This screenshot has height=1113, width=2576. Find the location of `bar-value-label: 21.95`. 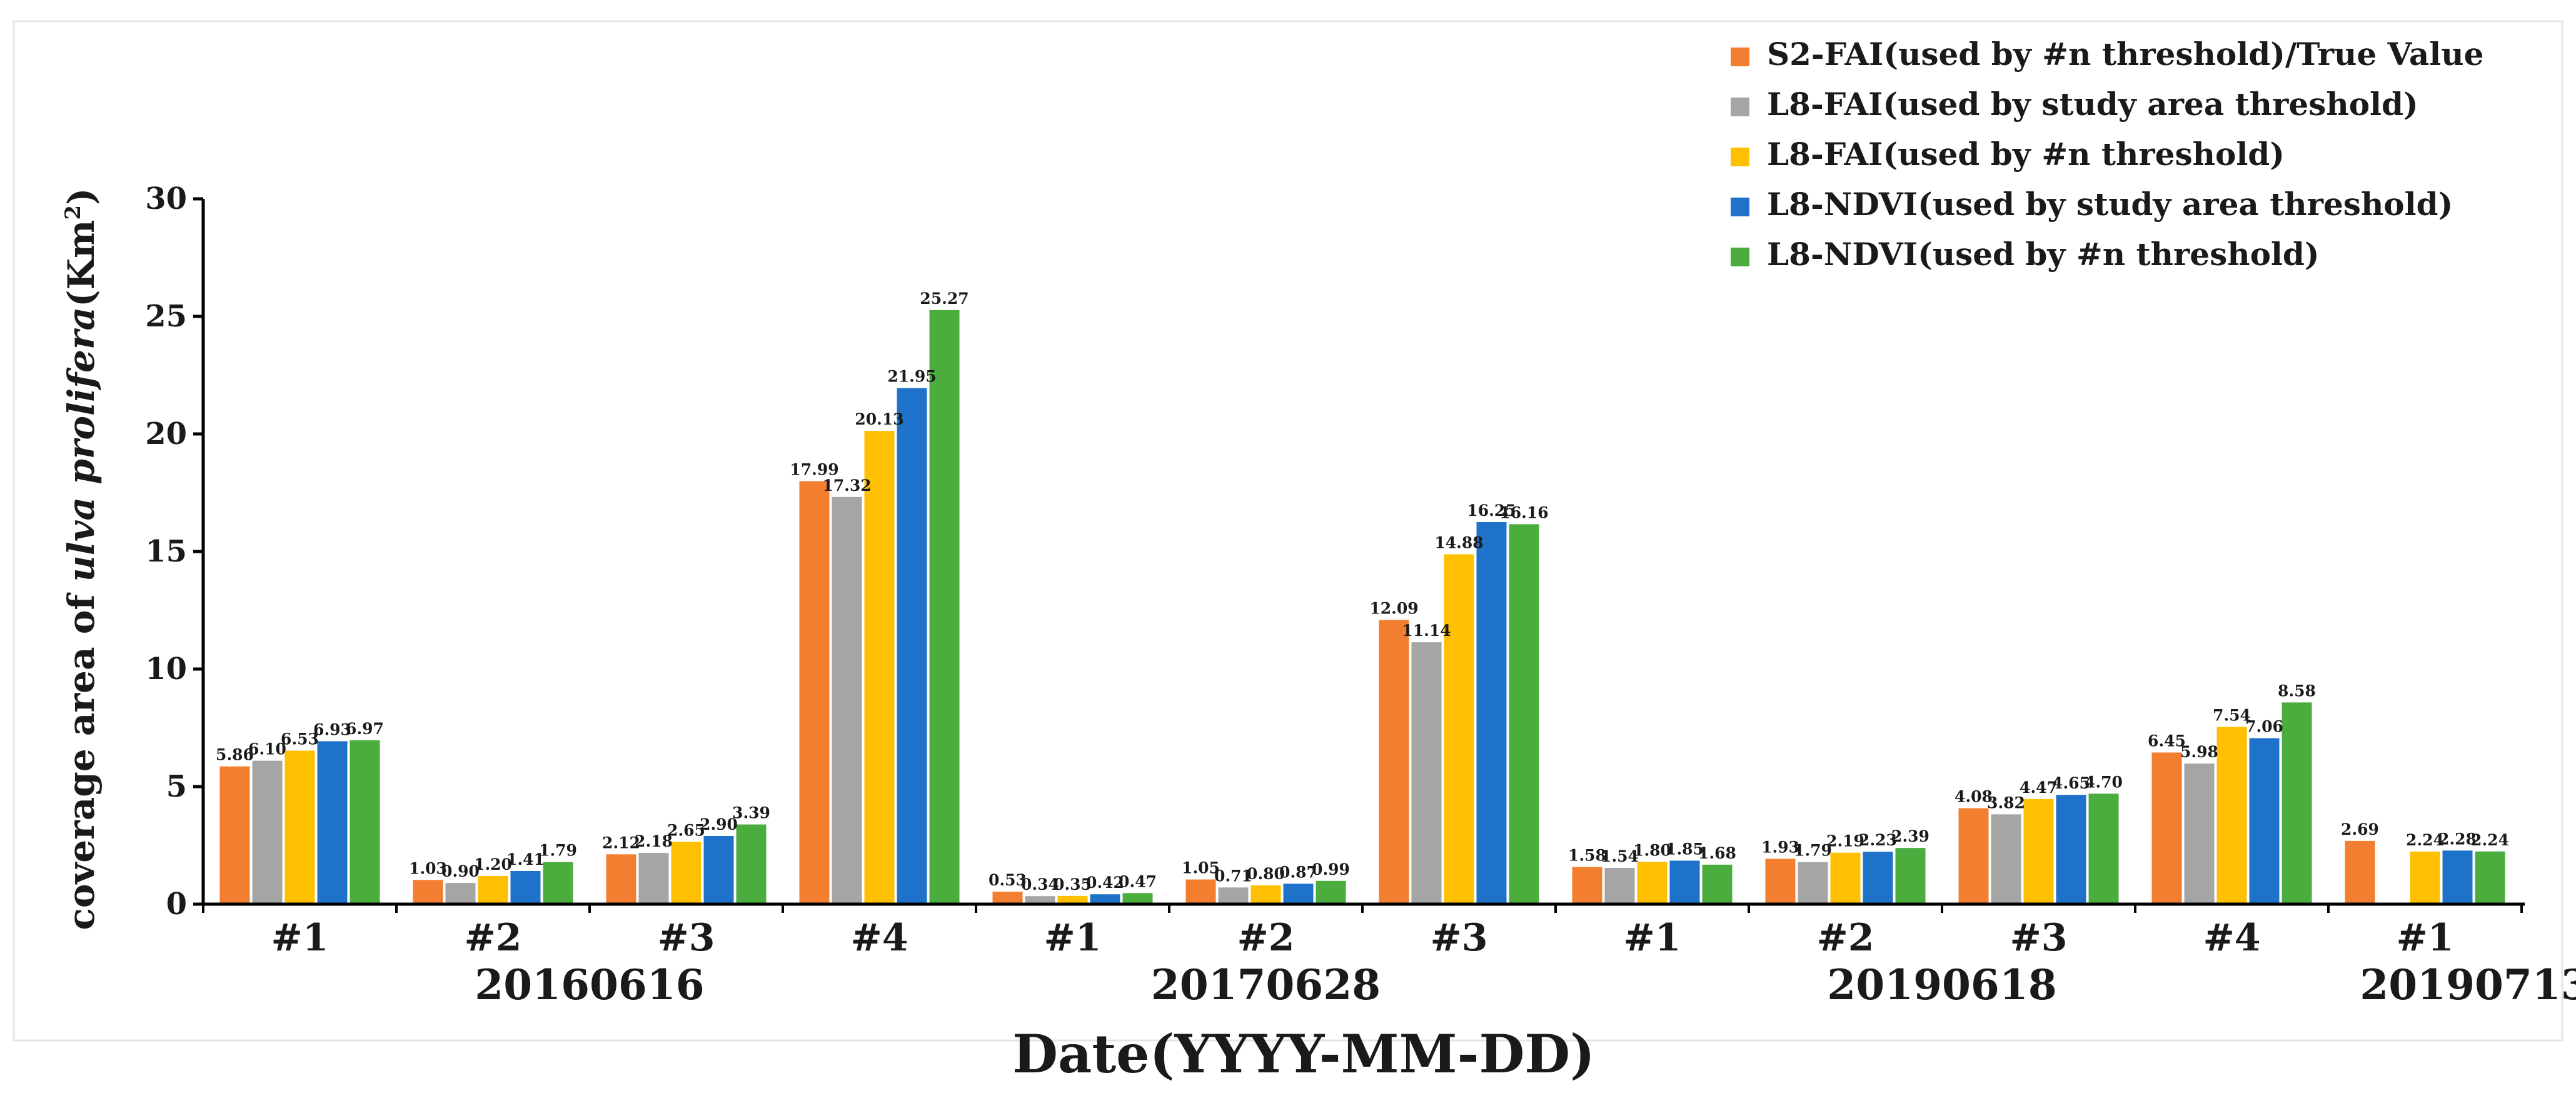

bar-value-label: 21.95 is located at coordinates (911, 377).